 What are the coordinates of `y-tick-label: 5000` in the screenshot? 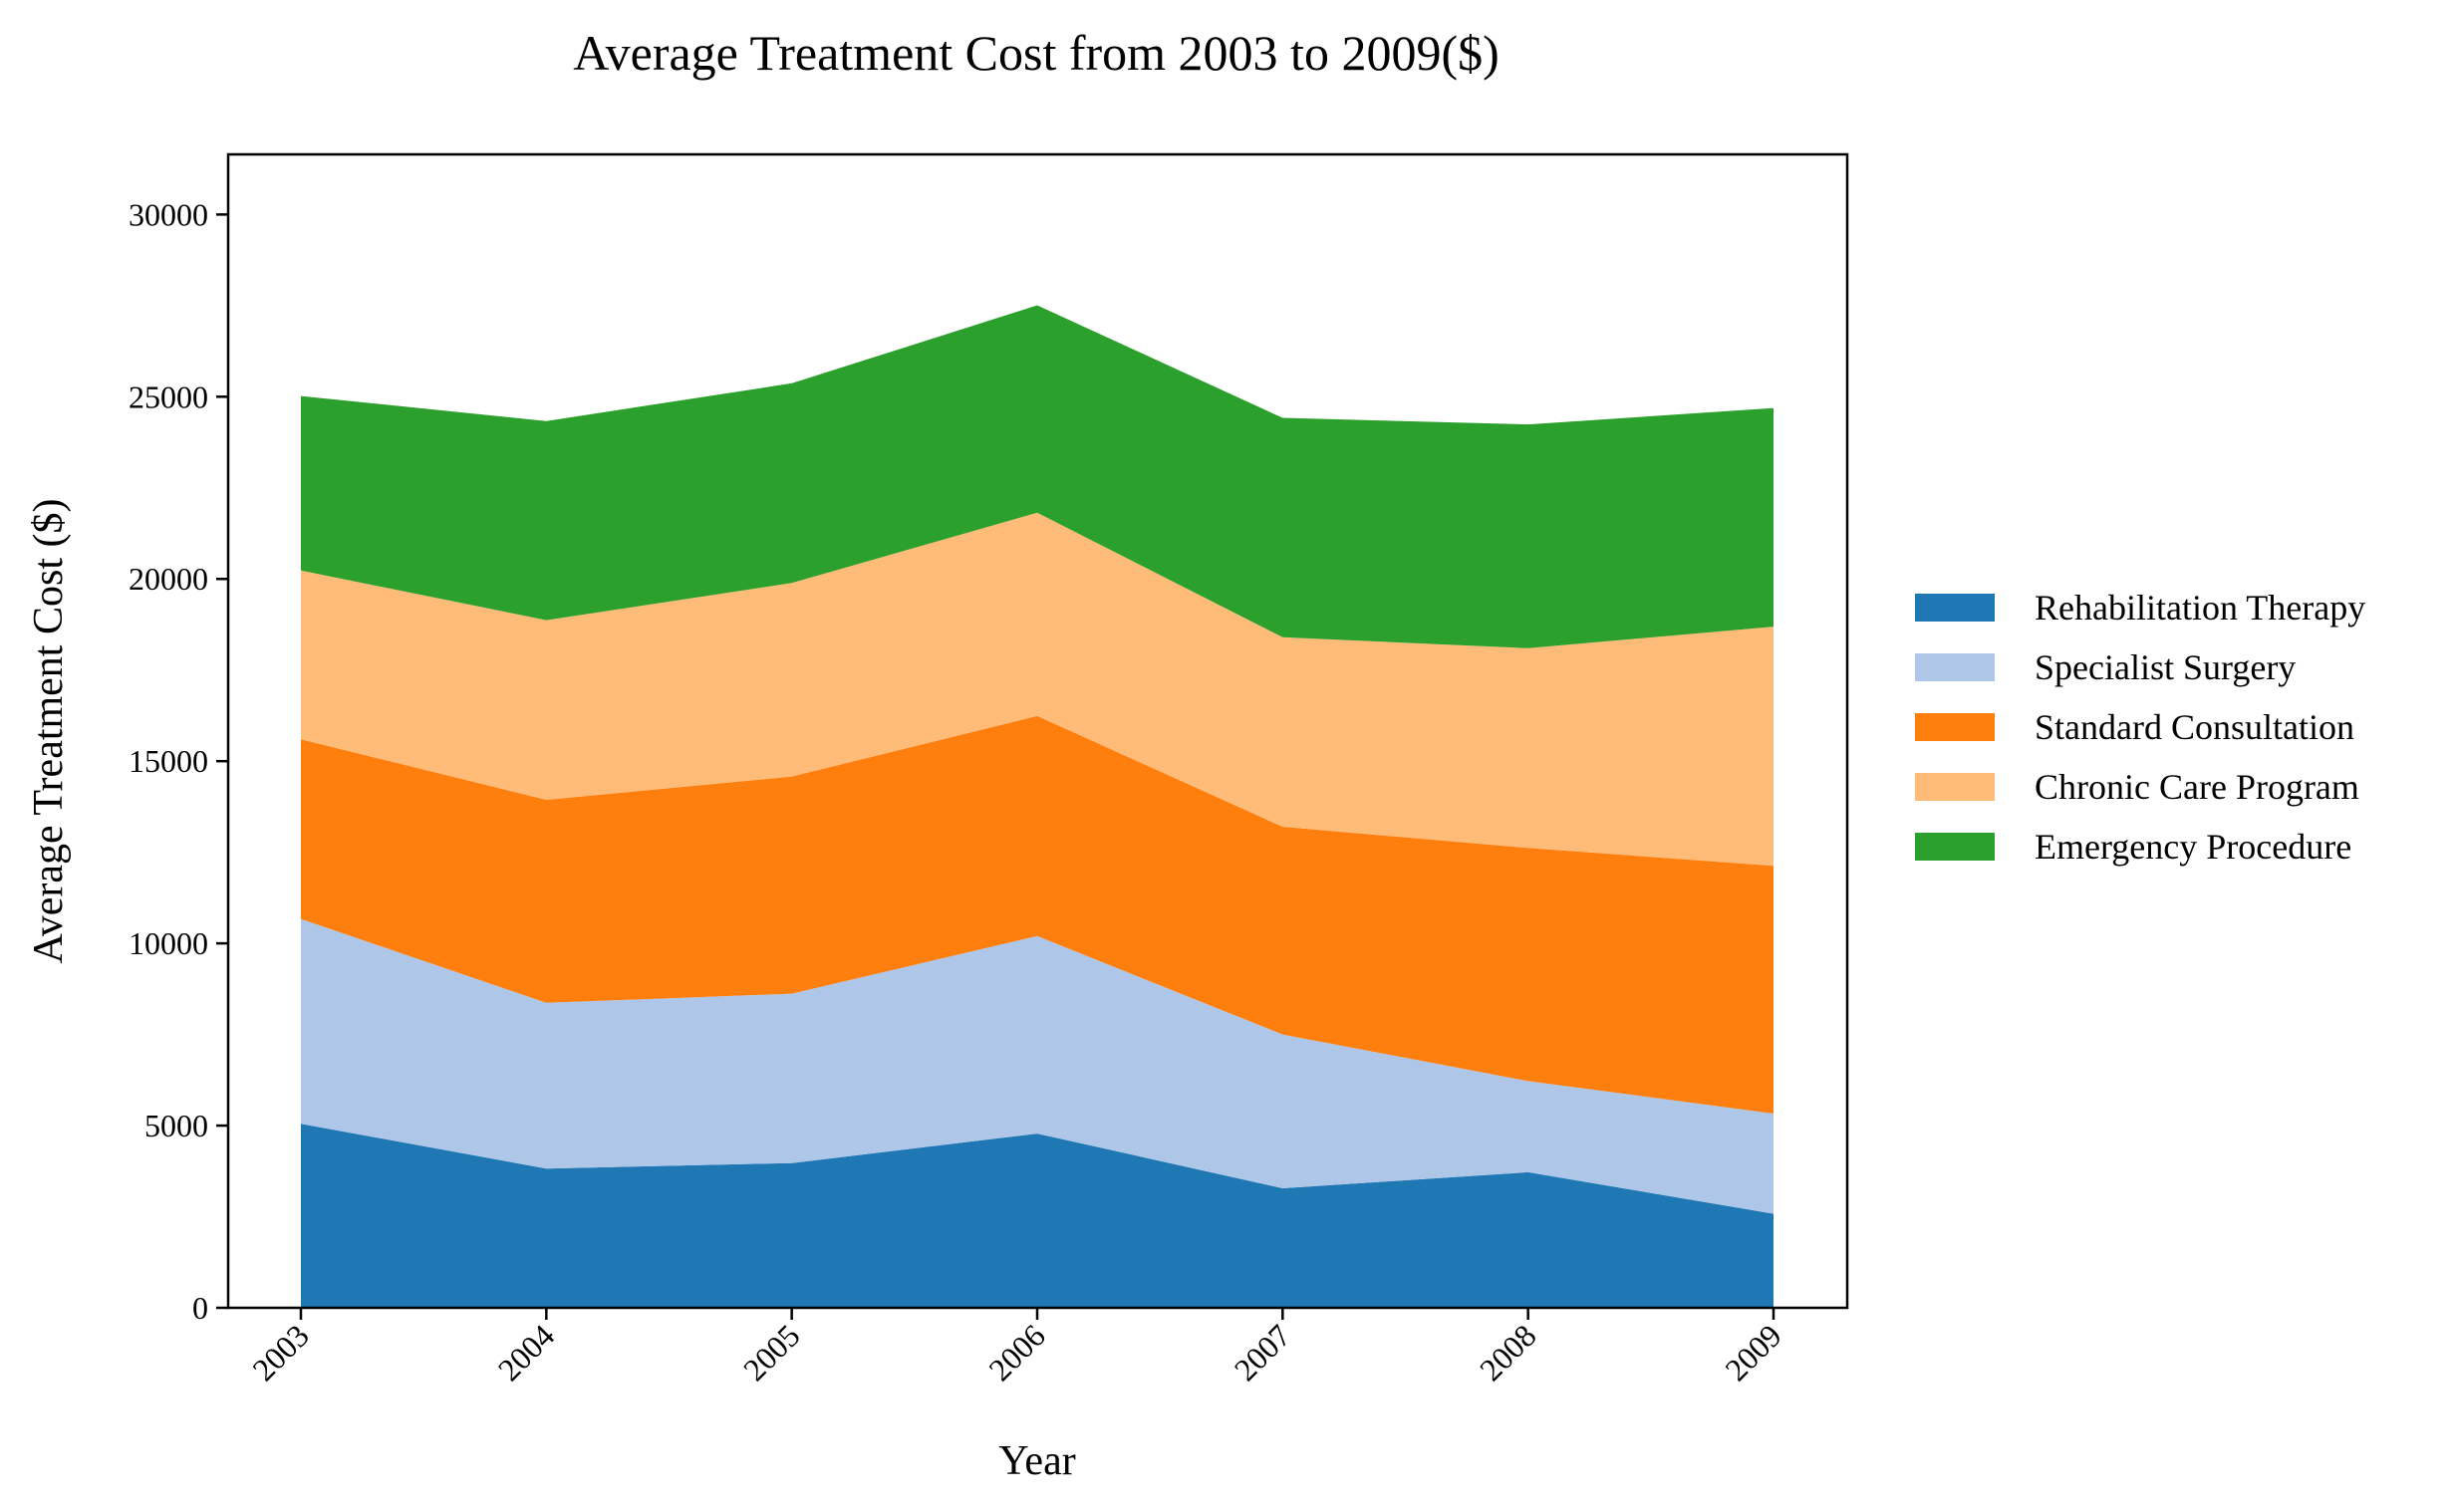 It's located at (176, 1125).